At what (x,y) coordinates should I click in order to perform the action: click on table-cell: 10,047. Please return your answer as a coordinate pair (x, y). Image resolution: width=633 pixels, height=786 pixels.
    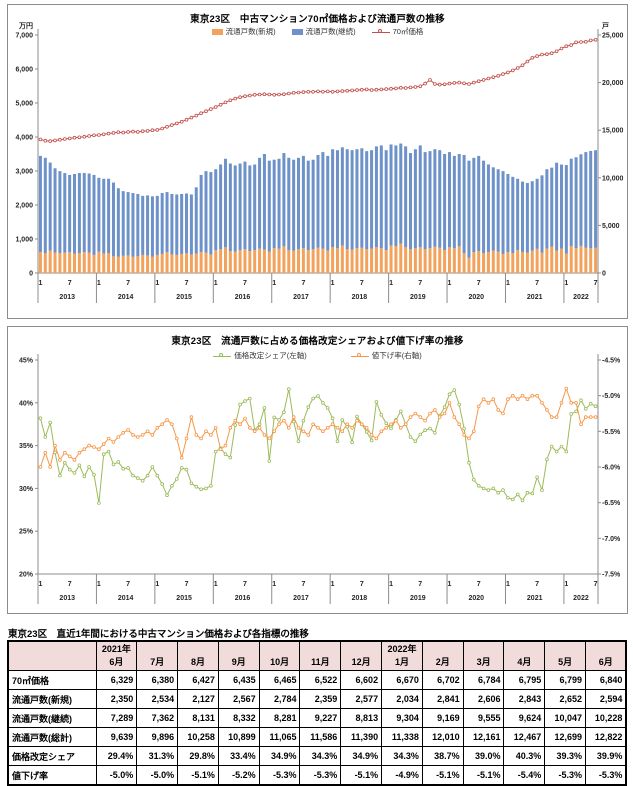
    Looking at the image, I should click on (565, 718).